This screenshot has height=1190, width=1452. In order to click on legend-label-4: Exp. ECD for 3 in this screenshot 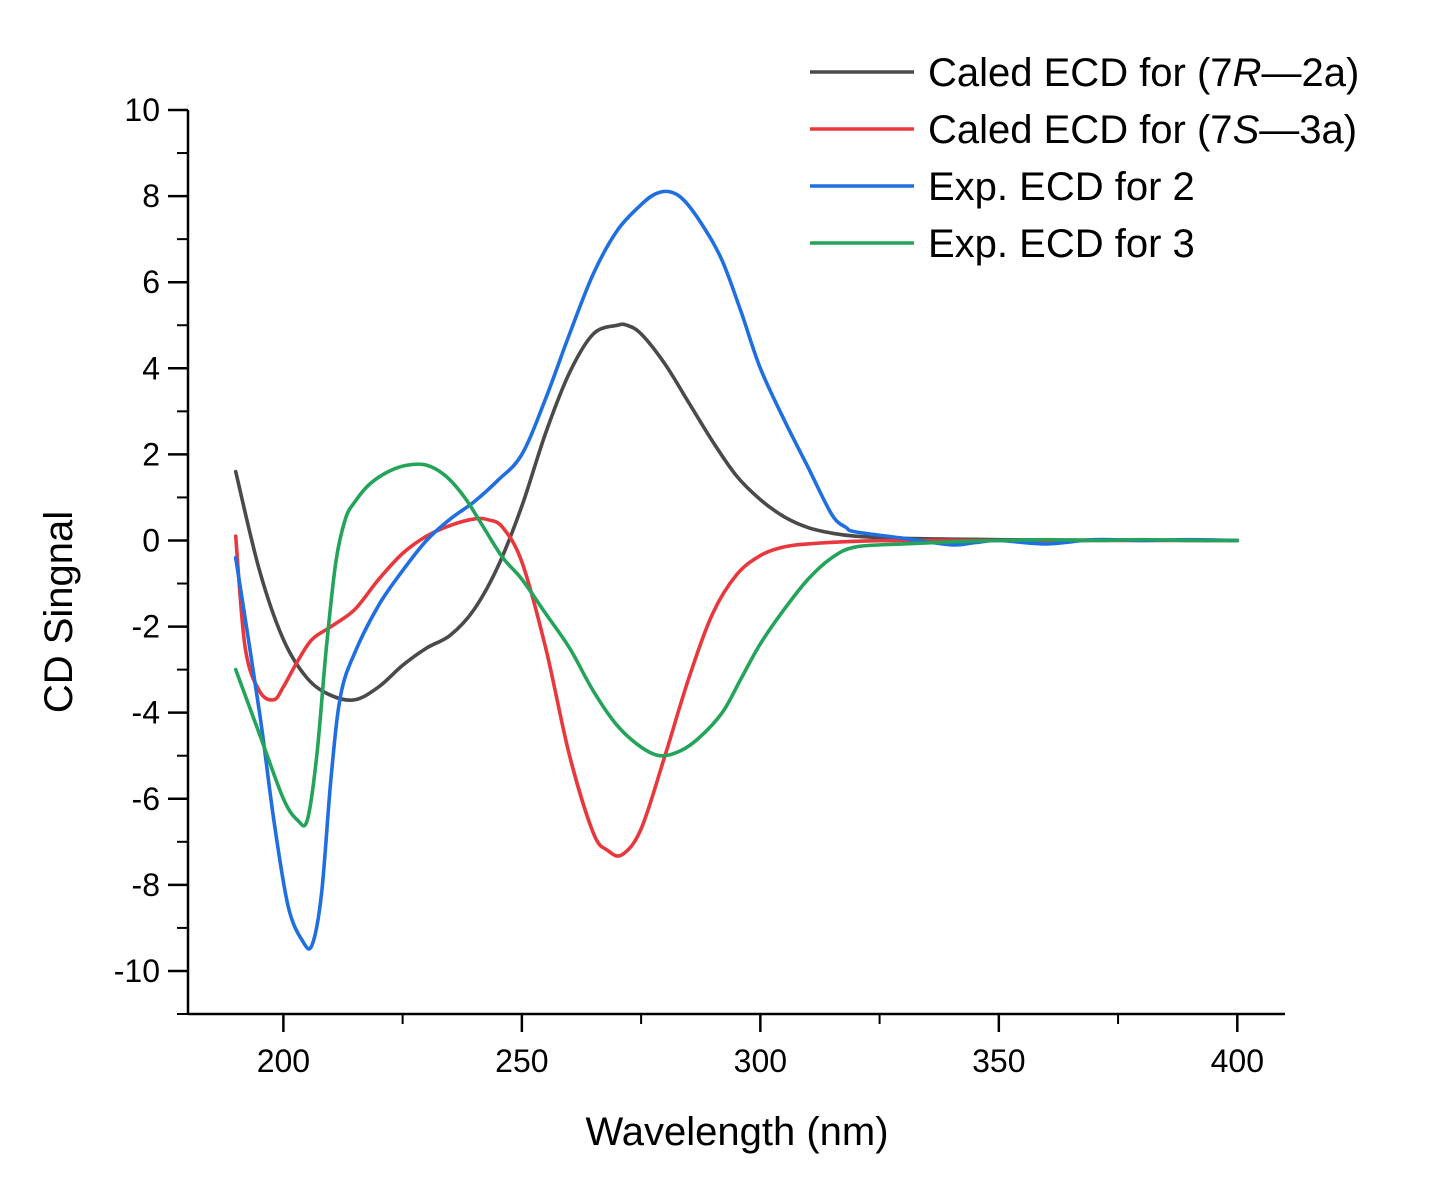, I will do `click(1061, 244)`.